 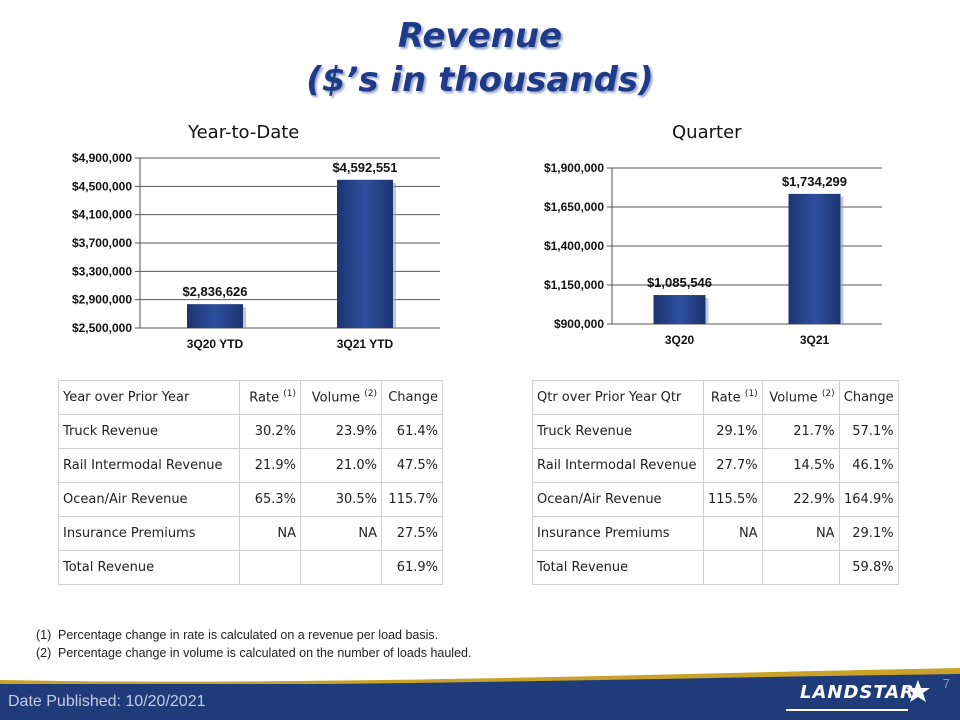 I want to click on change-cell: 27.5%, so click(x=412, y=533).